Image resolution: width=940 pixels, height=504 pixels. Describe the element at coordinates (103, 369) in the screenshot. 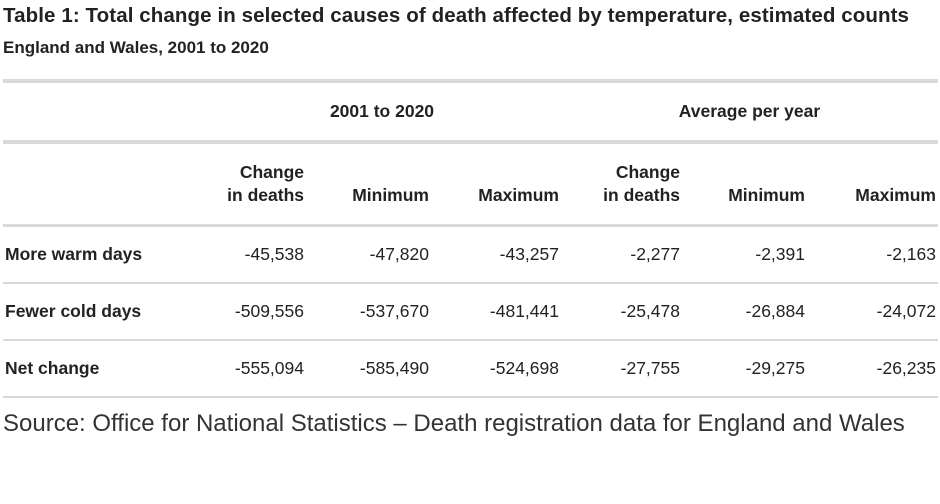

I see `row-label: Net change` at that location.